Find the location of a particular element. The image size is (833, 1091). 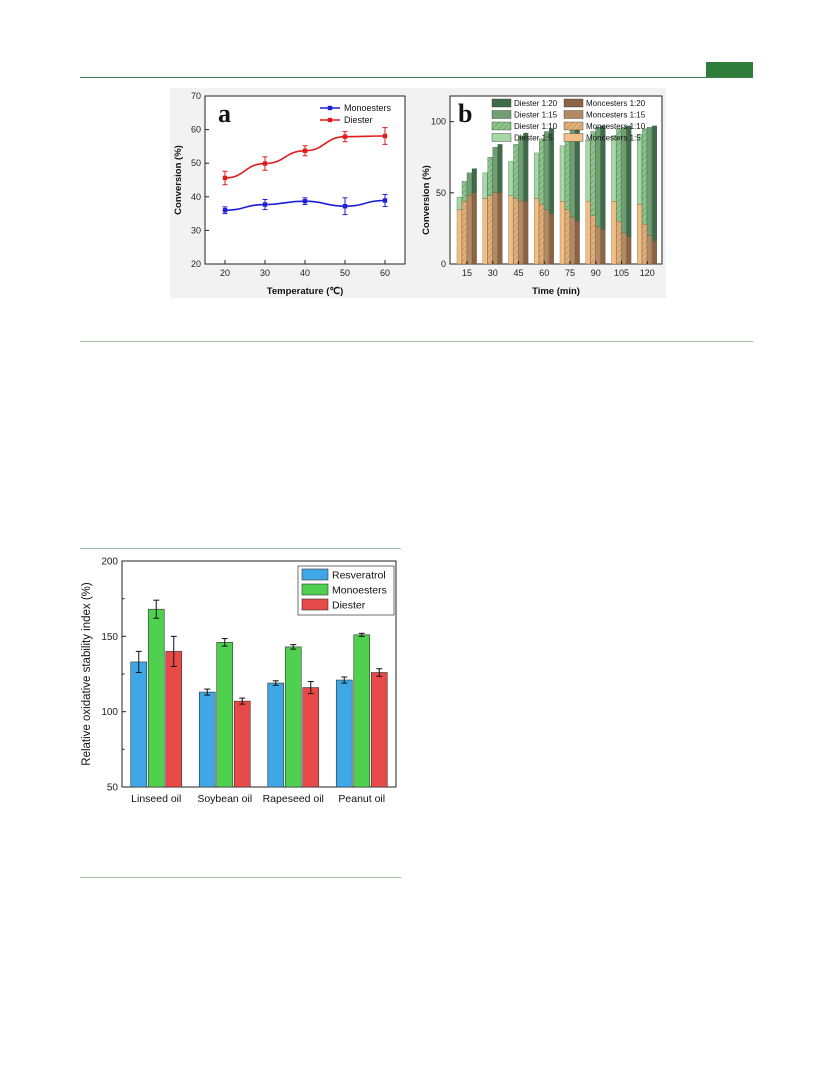

x-tick-label: 15 is located at coordinates (467, 273).